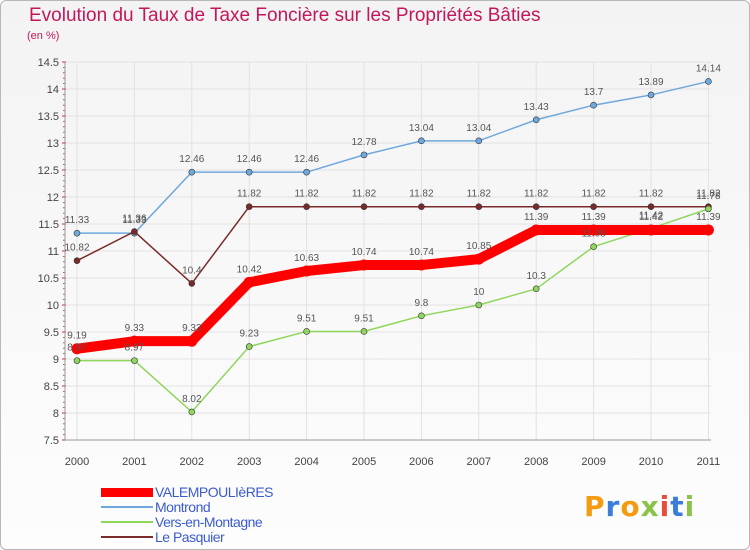  Describe the element at coordinates (77, 336) in the screenshot. I see `data-label-series-0: 9.19` at that location.